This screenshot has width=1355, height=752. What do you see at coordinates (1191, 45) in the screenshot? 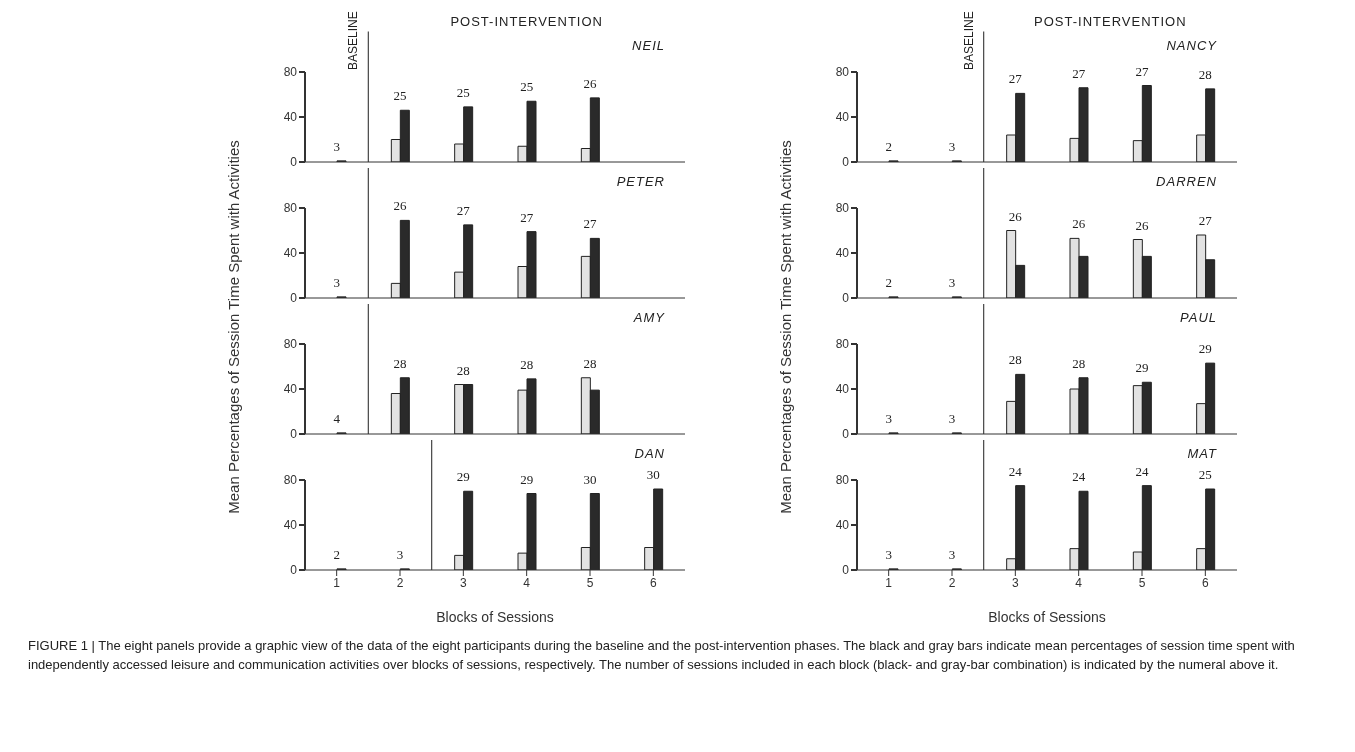
I see `chart-title: NANCY` at bounding box center [1191, 45].